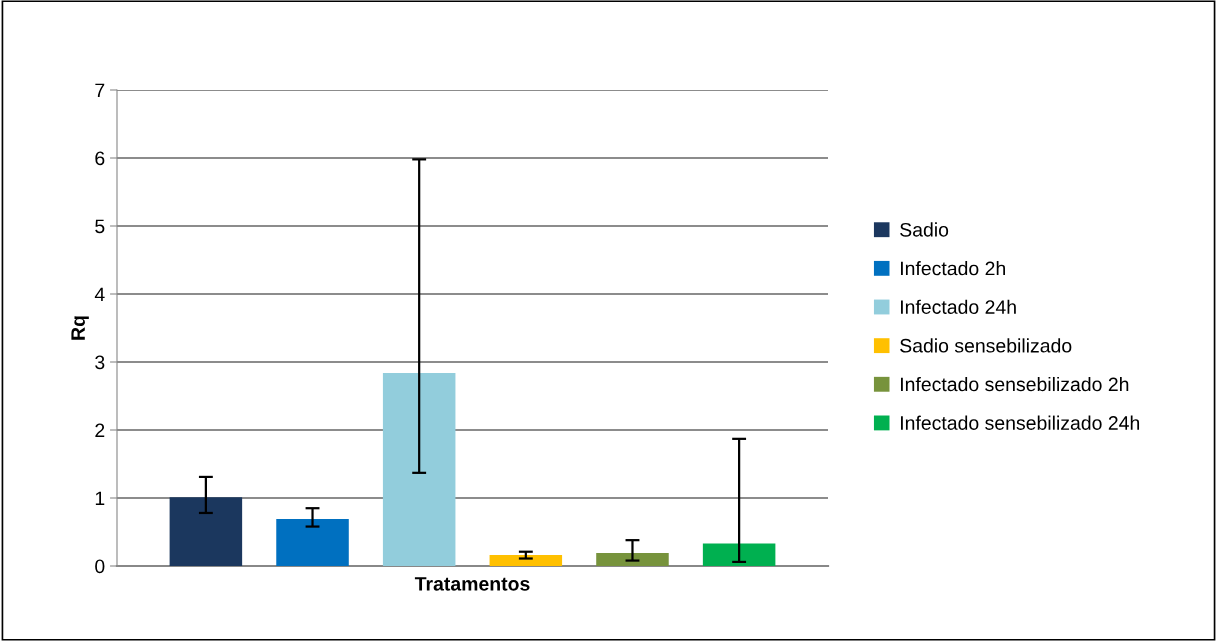 This screenshot has width=1217, height=641. What do you see at coordinates (1020, 422) in the screenshot?
I see `legend-label: Infectado sensebilizado 24h` at bounding box center [1020, 422].